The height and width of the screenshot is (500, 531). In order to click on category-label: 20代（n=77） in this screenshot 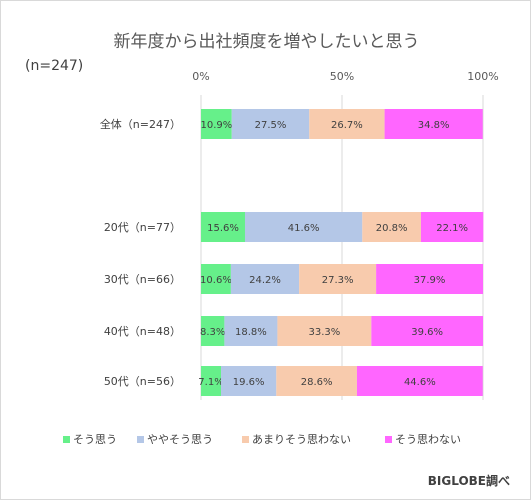, I will do `click(142, 227)`.